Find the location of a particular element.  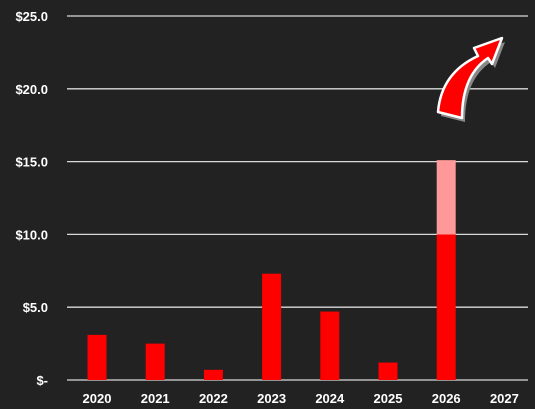

trend-arrow is located at coordinates (470, 78).